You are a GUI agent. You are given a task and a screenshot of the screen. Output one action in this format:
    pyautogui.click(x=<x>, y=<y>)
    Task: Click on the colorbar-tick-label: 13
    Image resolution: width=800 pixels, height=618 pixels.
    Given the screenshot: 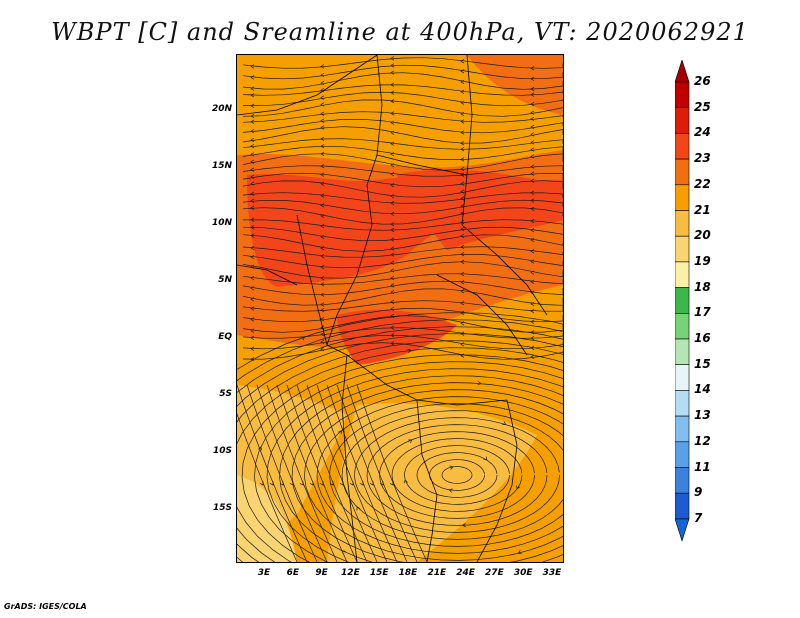 What is the action you would take?
    pyautogui.click(x=702, y=415)
    